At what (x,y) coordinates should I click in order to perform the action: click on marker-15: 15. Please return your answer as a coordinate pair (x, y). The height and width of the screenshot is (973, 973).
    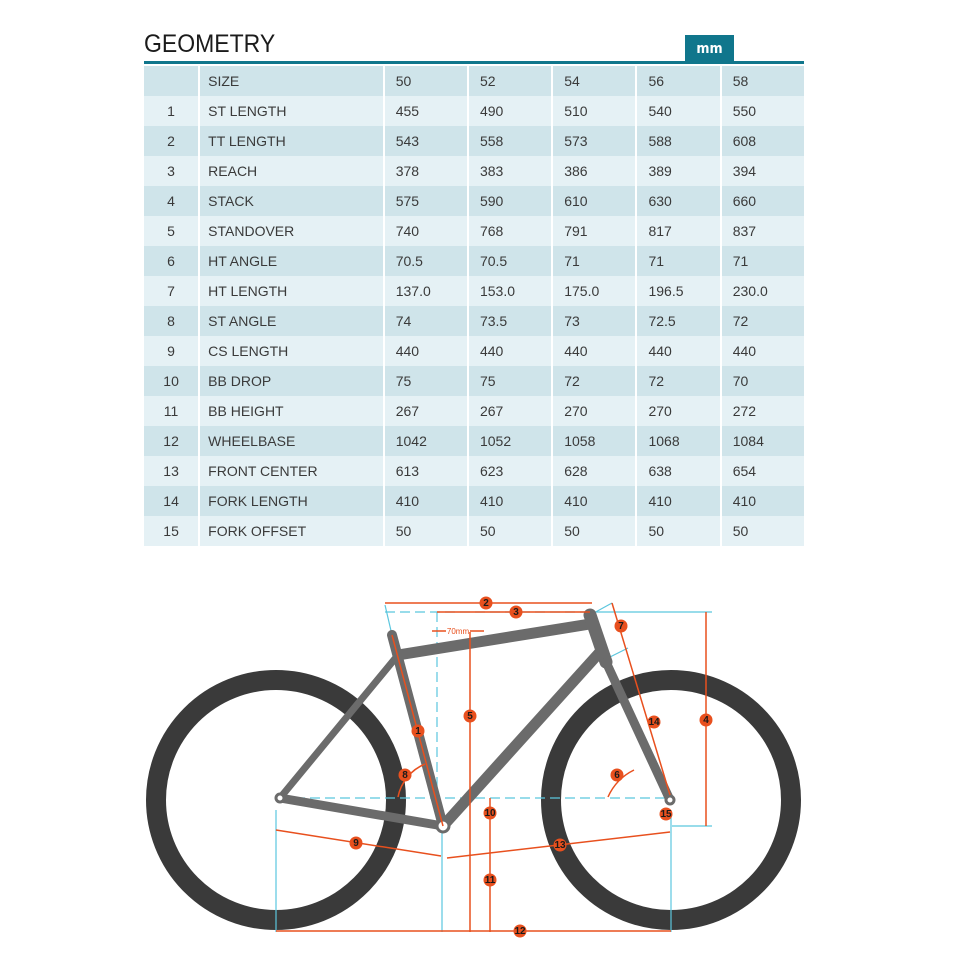
    Looking at the image, I should click on (666, 814).